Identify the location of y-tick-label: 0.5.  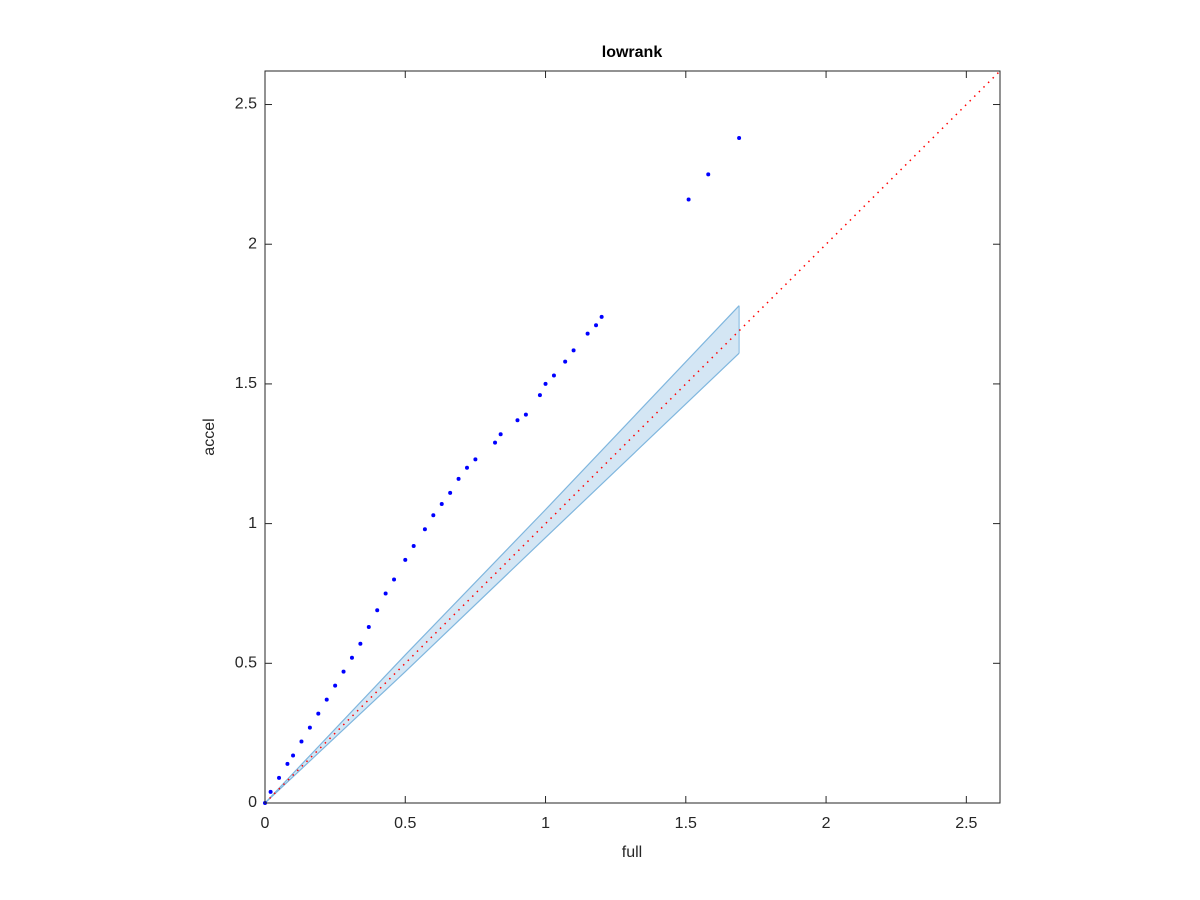
(246, 663).